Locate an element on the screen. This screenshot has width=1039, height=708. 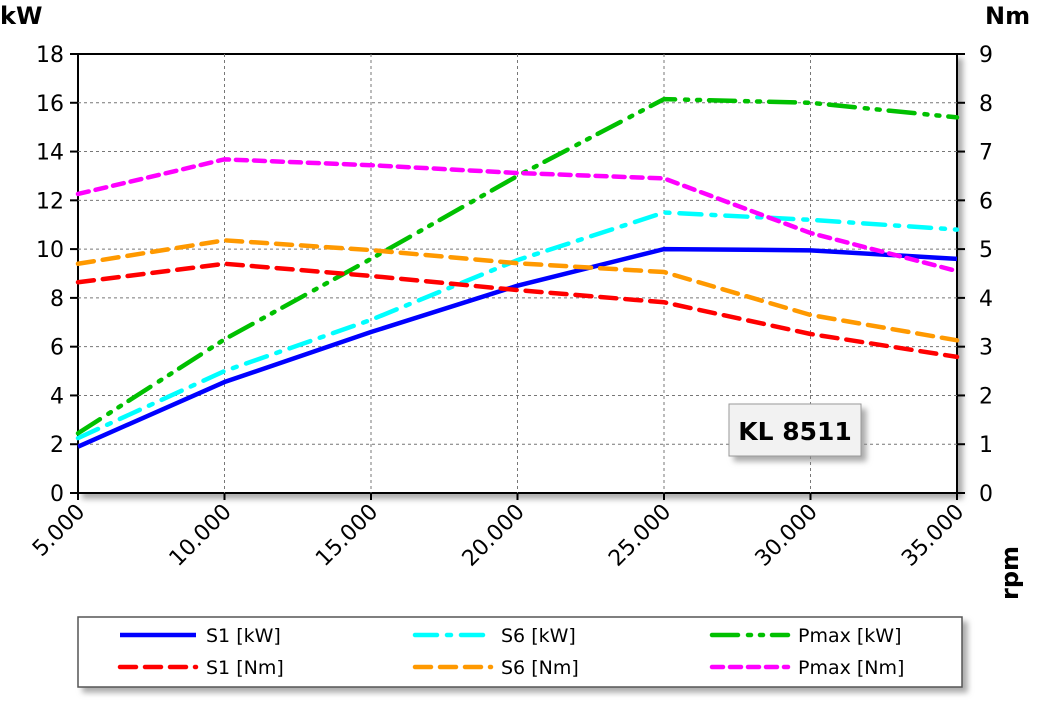
y-right-tick-label: 9 is located at coordinates (986, 55).